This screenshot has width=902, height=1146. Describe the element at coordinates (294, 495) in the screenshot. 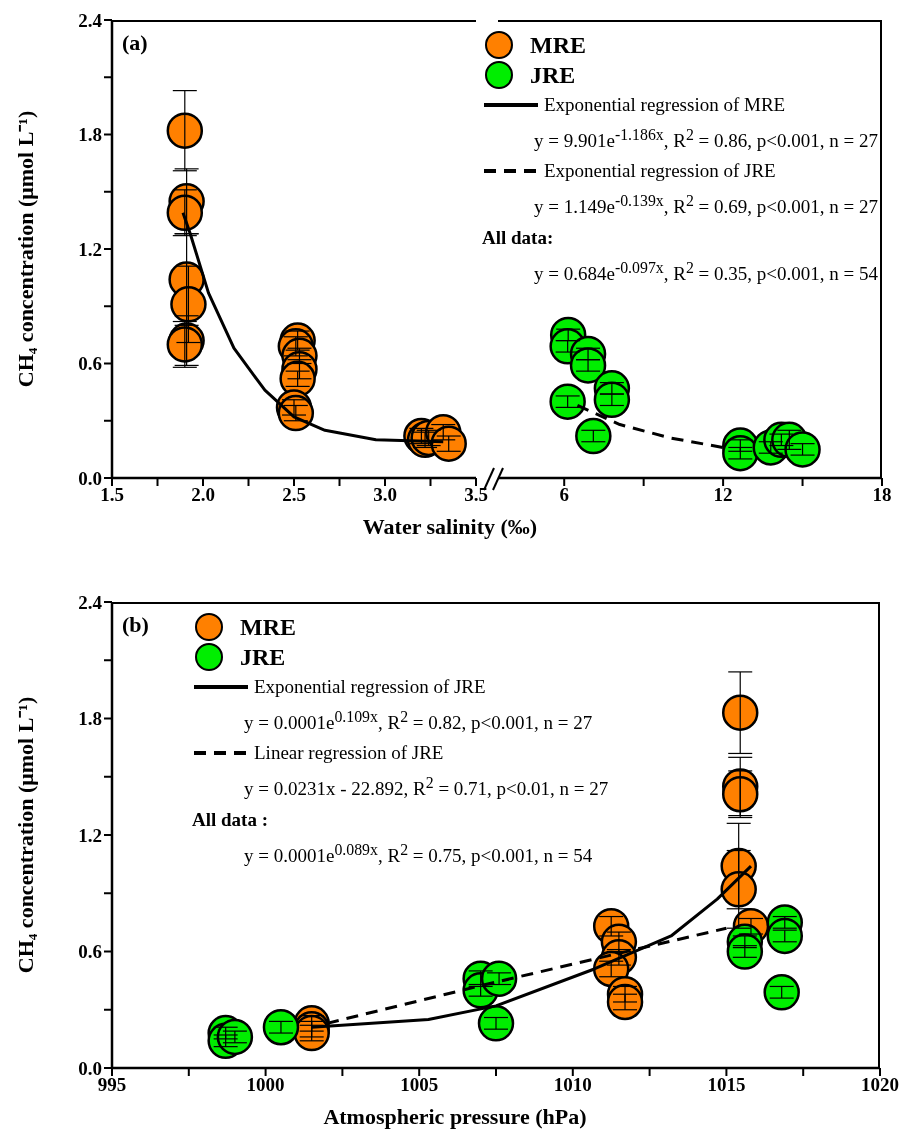

I see `x-tick-label: 2.5` at that location.